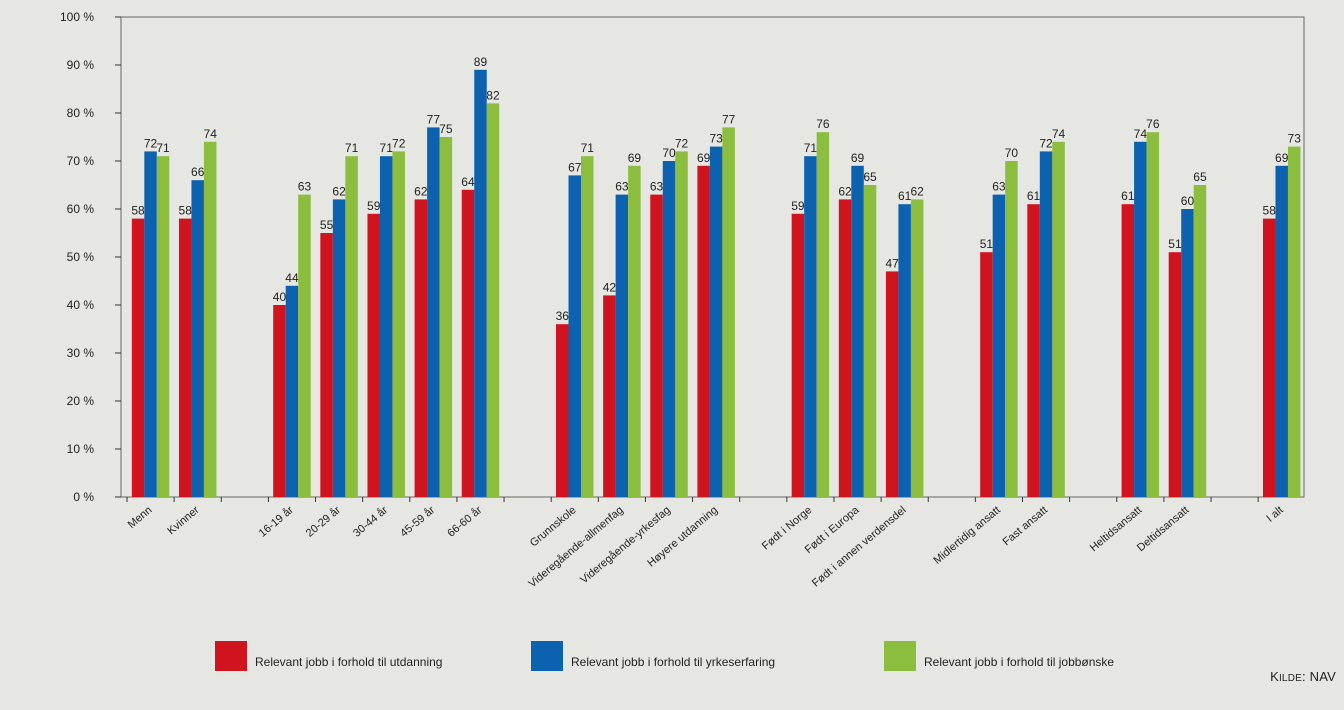  I want to click on y-tick-label: 10 %, so click(81, 449).